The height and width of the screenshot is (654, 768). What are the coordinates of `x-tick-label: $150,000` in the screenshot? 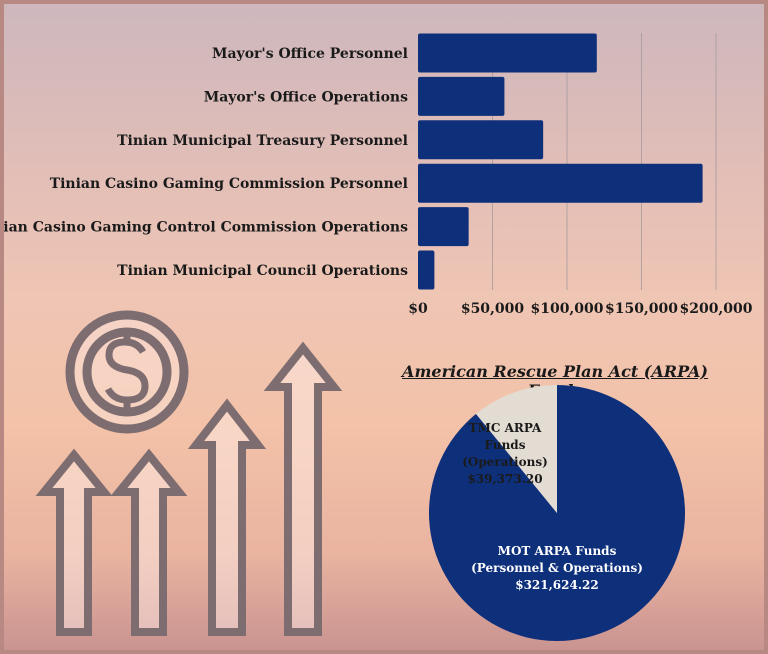 It's located at (641, 309).